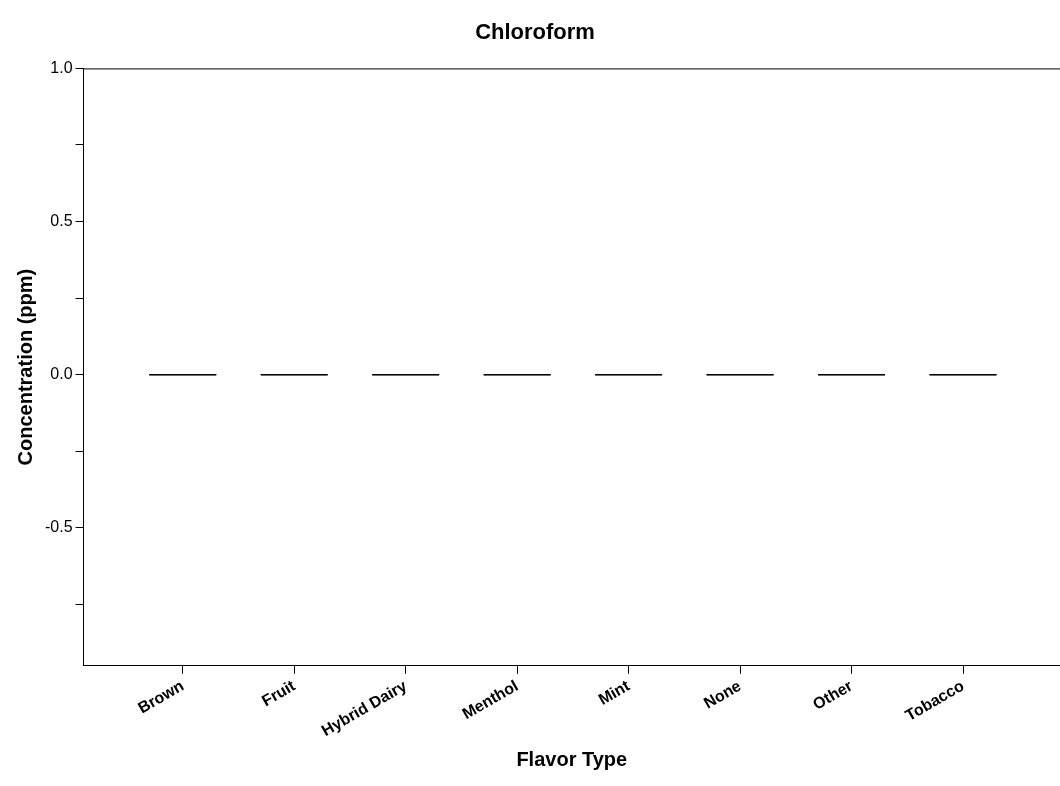 Image resolution: width=1060 pixels, height=786 pixels. I want to click on y-tick-label: 0.5, so click(61, 220).